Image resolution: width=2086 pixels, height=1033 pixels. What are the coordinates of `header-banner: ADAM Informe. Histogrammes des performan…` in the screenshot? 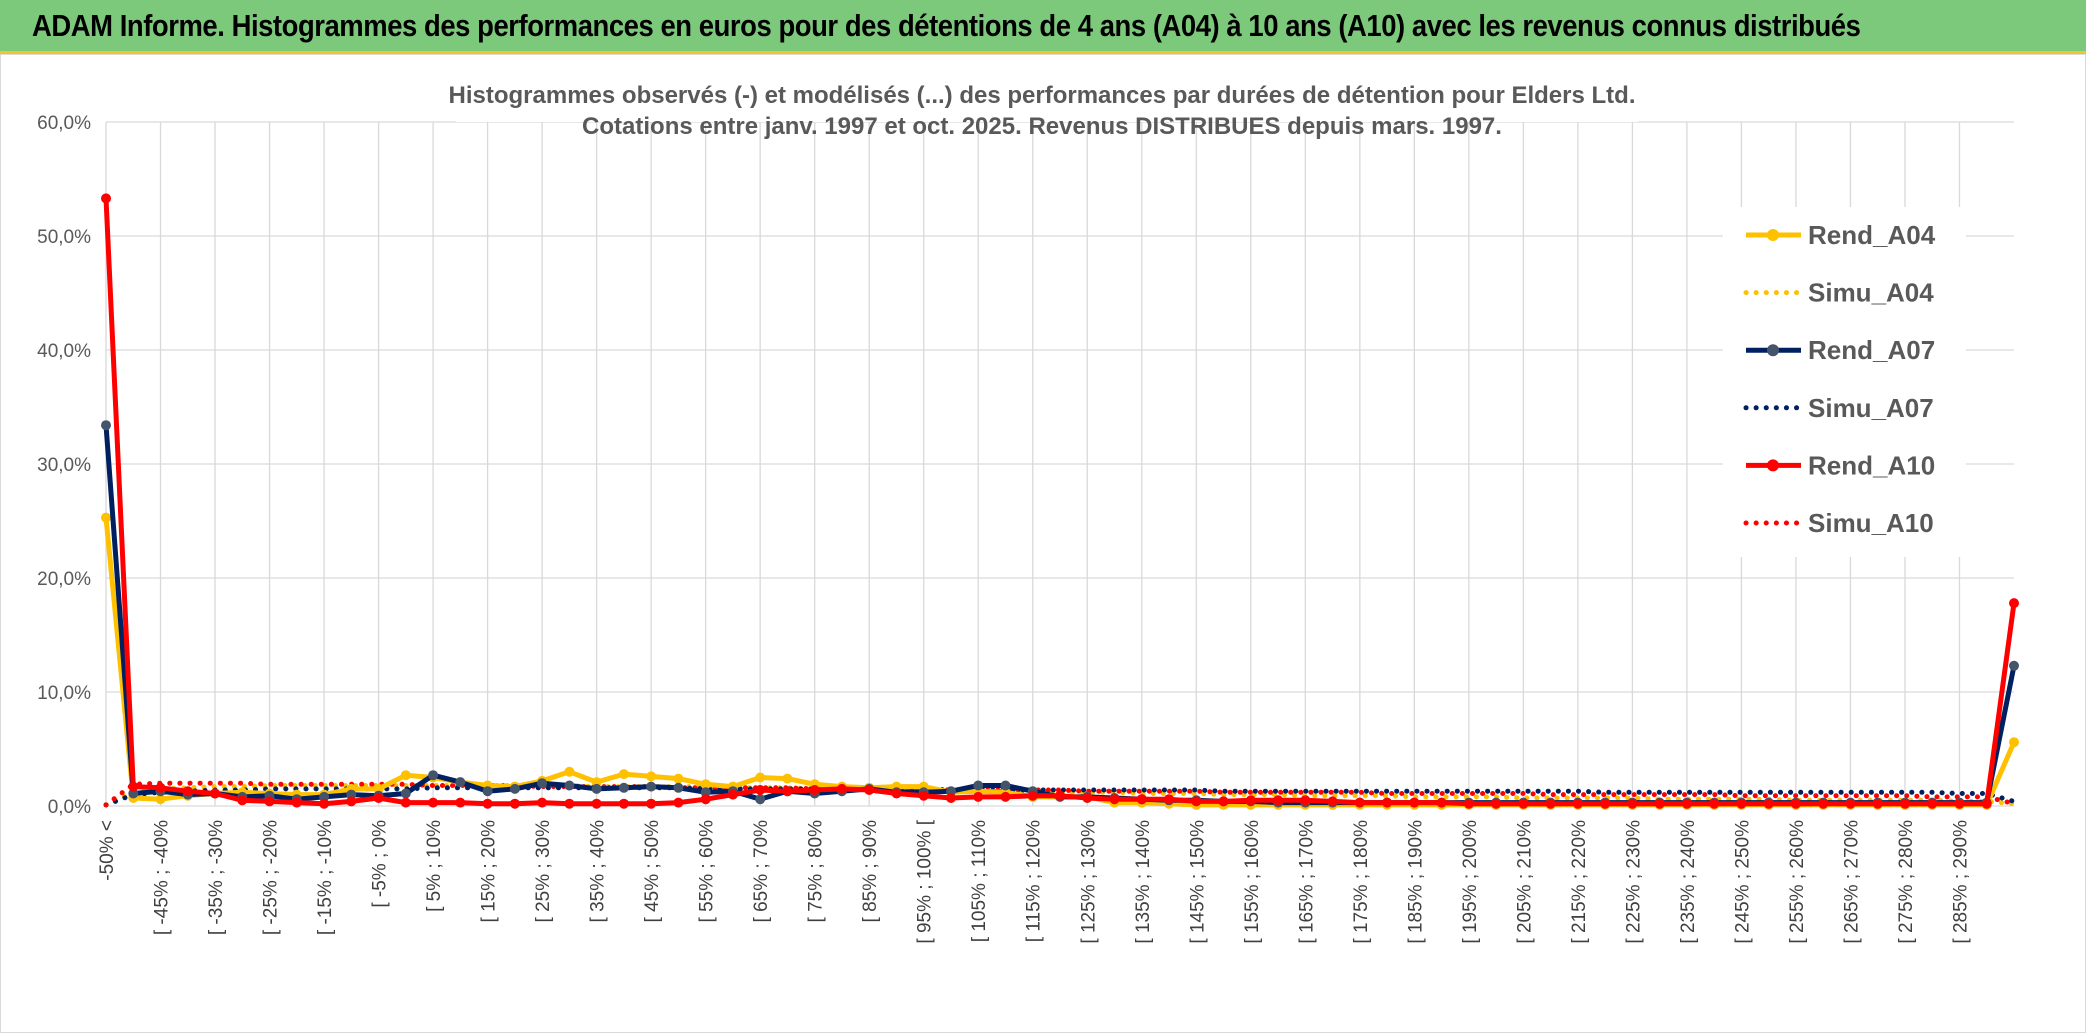 It's located at (1043, 27).